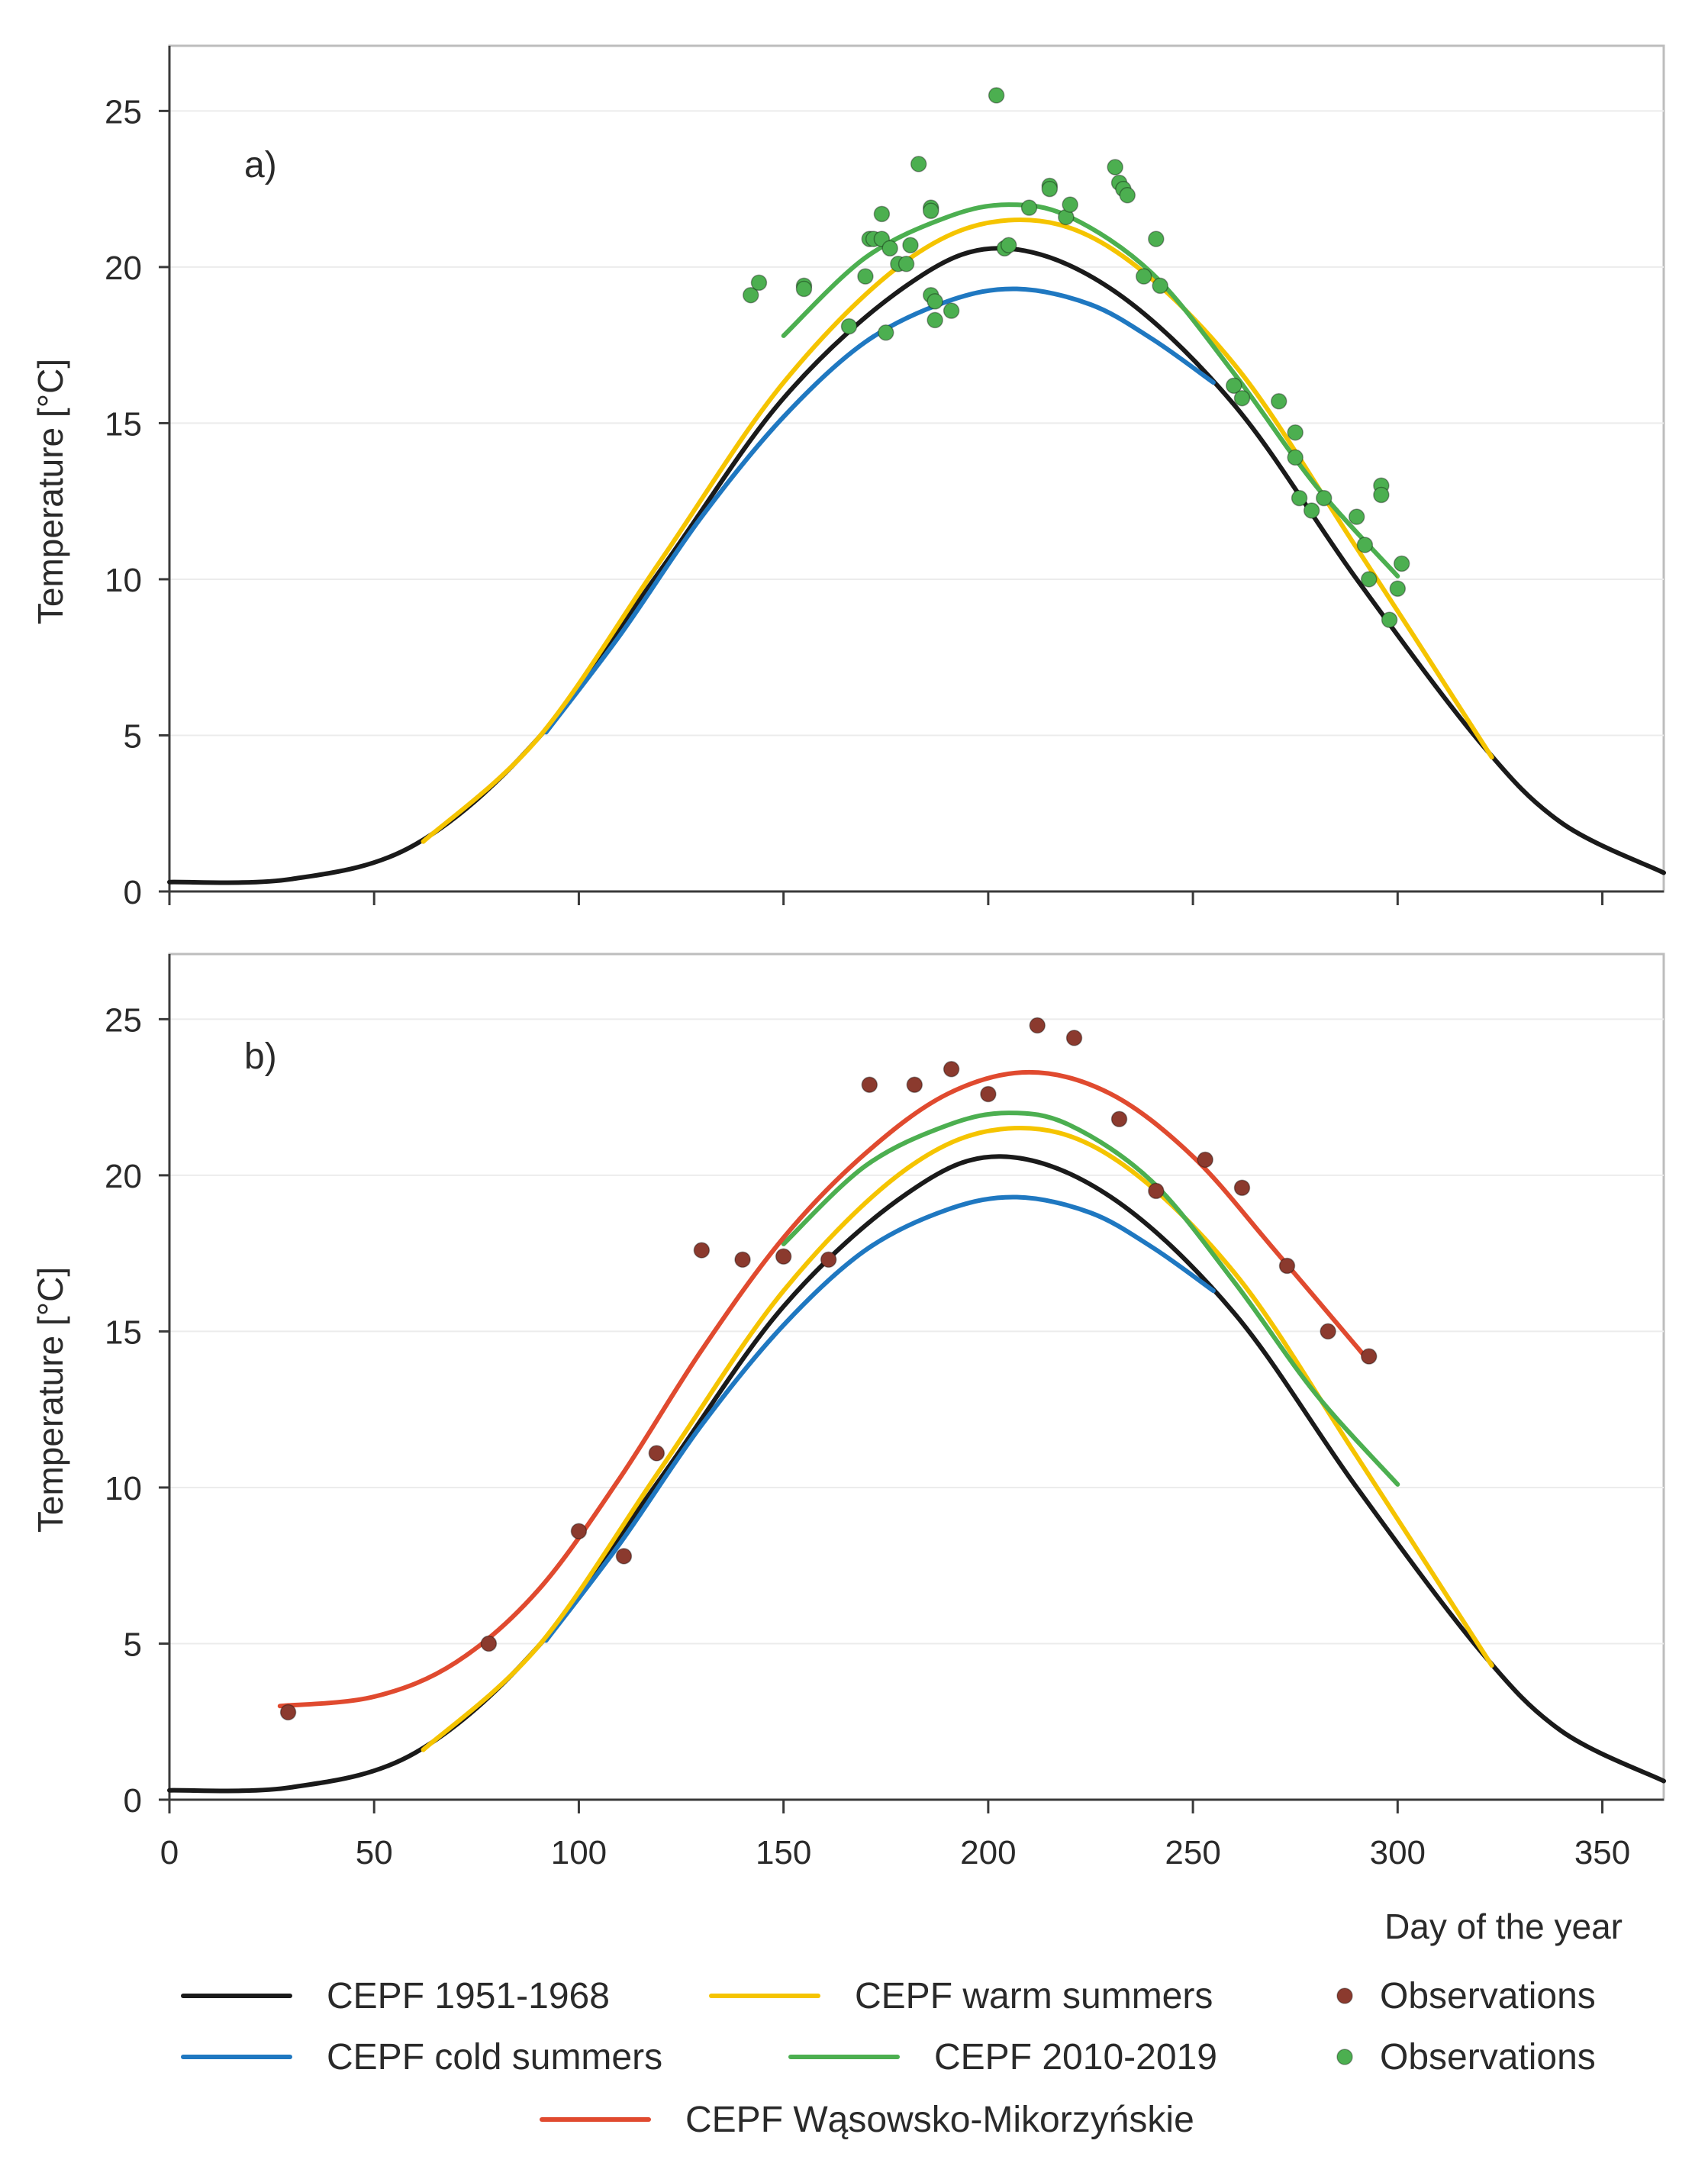  Describe the element at coordinates (1034, 1996) in the screenshot. I see `legend-label: CEPF warm summers` at that location.